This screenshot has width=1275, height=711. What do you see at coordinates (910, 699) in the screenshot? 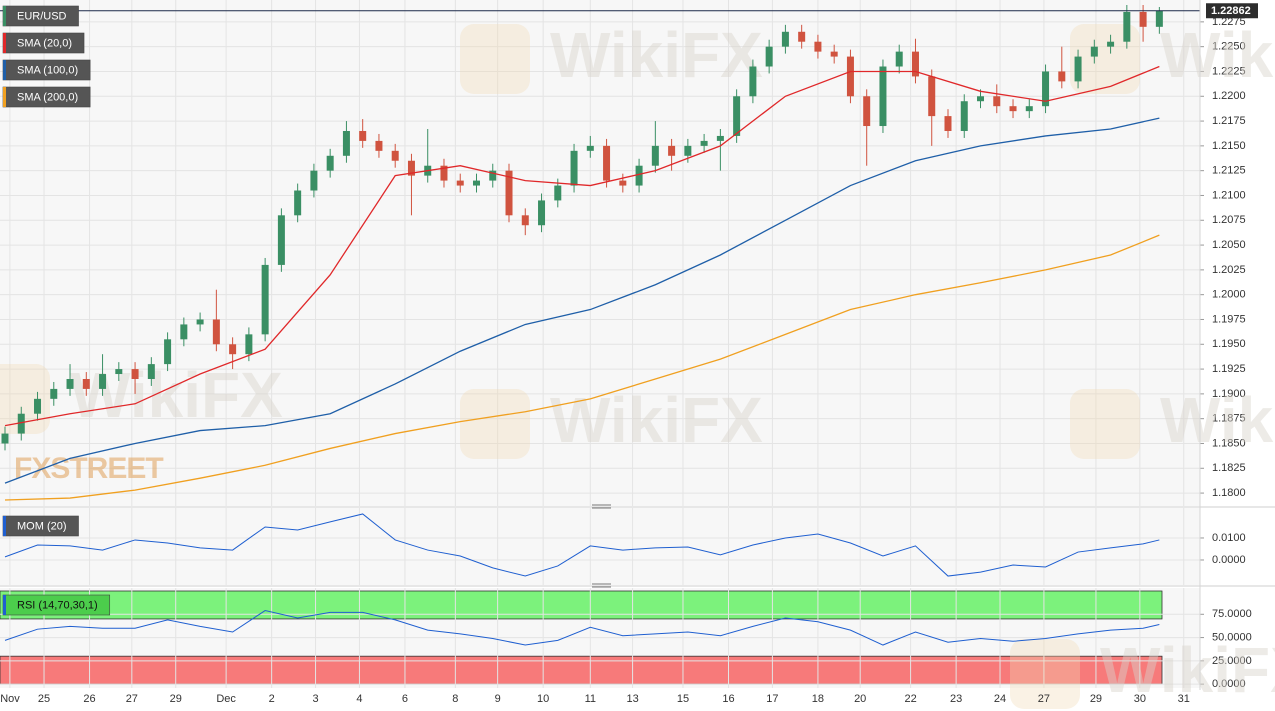
I see `x-tick-label: 22` at bounding box center [910, 699].